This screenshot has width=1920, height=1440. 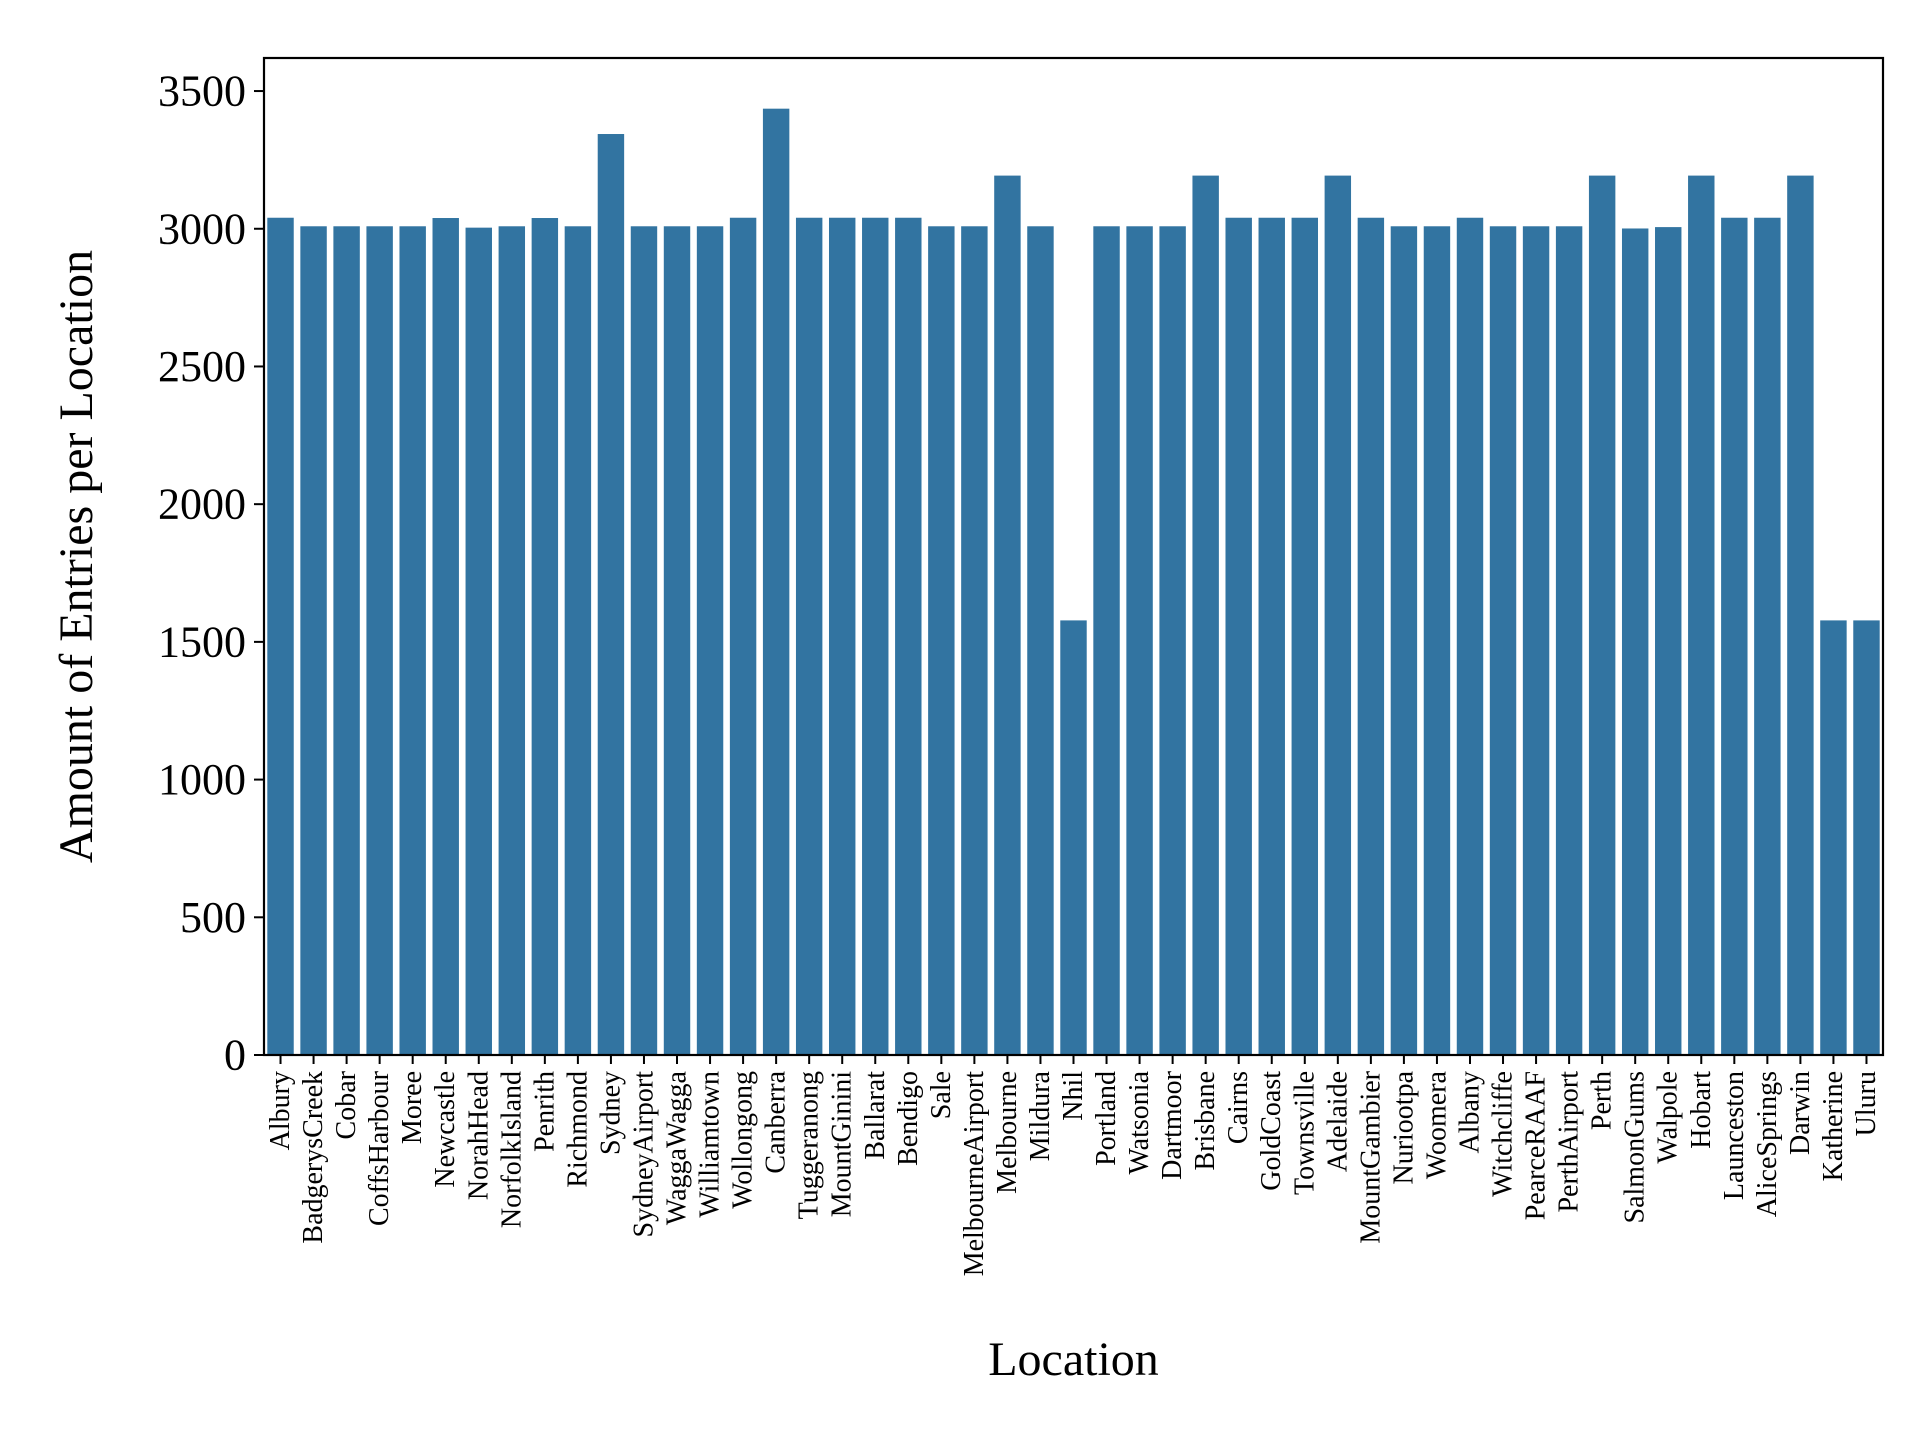 What do you see at coordinates (1866, 837) in the screenshot?
I see `bar-Uluru` at bounding box center [1866, 837].